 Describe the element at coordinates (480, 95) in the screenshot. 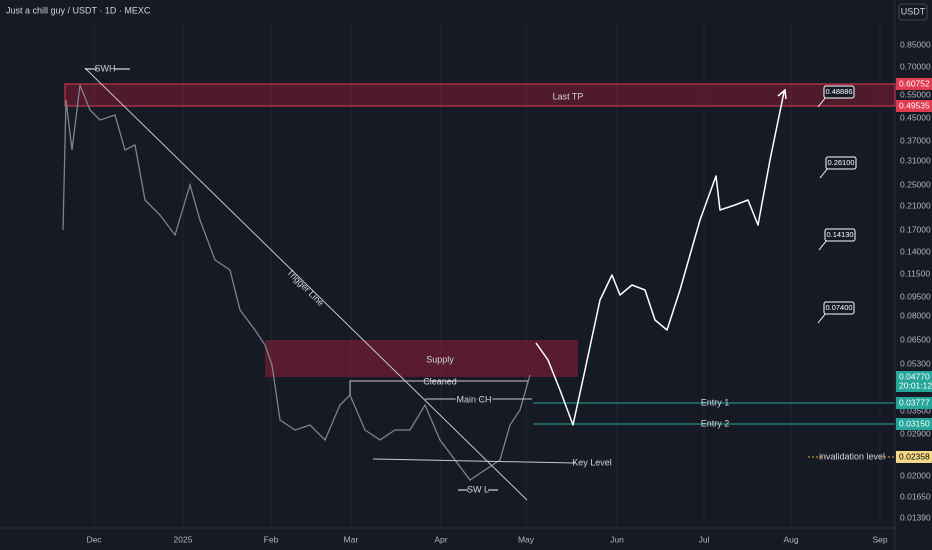

I see `last-tp-zone` at that location.